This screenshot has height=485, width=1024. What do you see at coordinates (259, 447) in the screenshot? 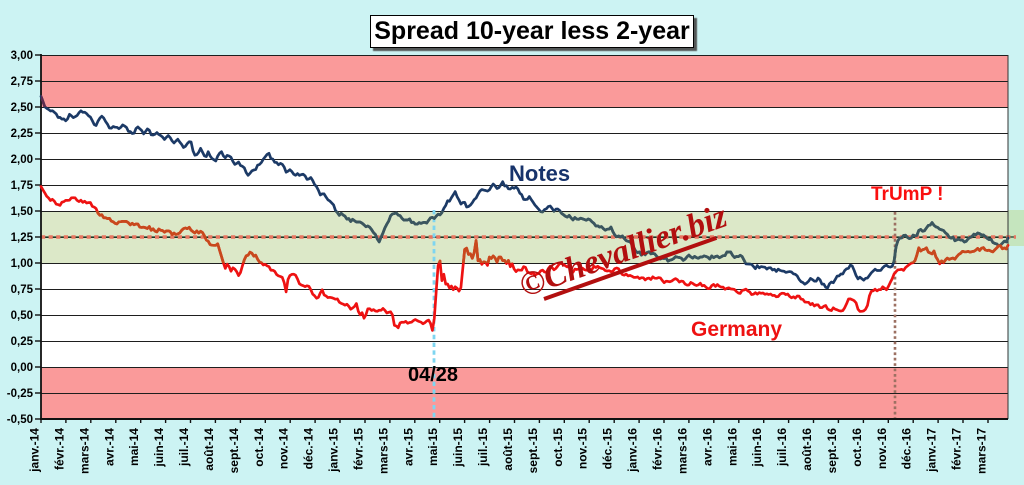
I see `svg-text: oct.-14` at bounding box center [259, 447].